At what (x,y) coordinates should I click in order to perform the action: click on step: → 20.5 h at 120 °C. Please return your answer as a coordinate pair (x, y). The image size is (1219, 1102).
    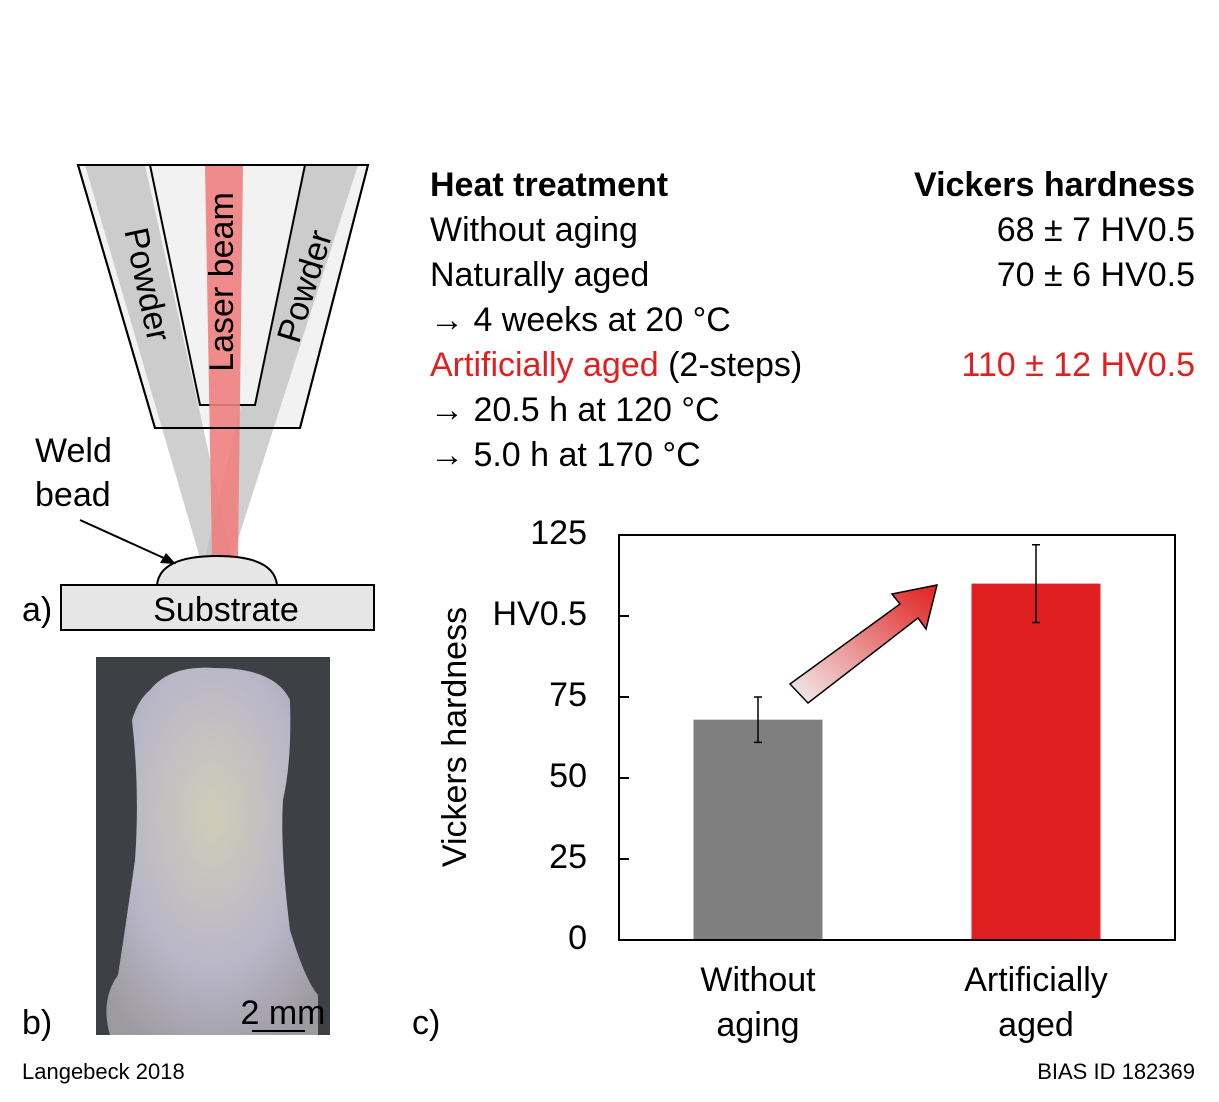
    Looking at the image, I should click on (575, 410).